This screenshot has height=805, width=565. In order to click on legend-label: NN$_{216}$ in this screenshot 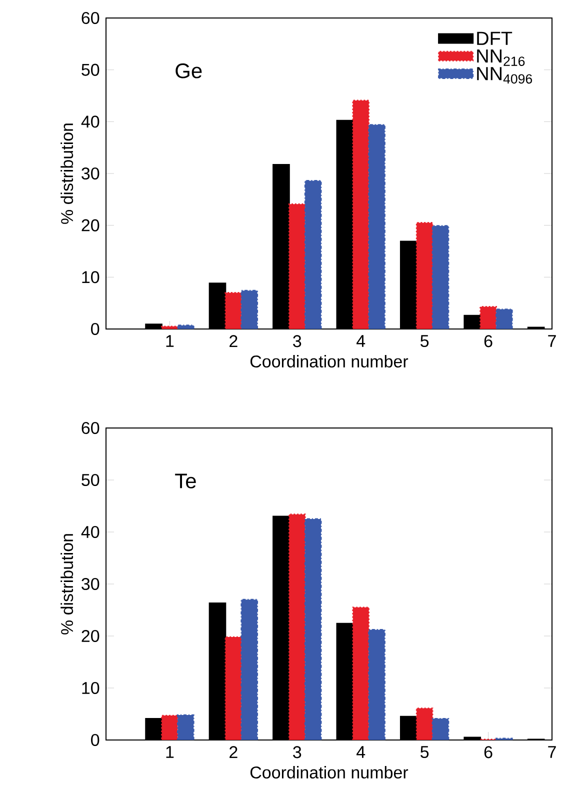, I will do `click(501, 57)`.